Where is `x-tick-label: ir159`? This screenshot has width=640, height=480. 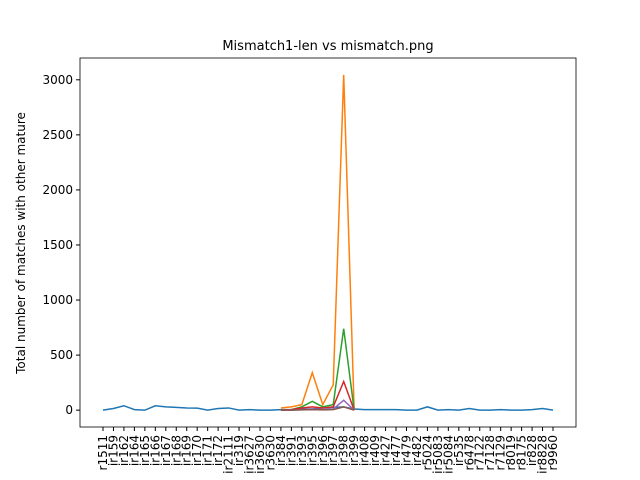
x-tick-label: ir159 is located at coordinates (113, 450).